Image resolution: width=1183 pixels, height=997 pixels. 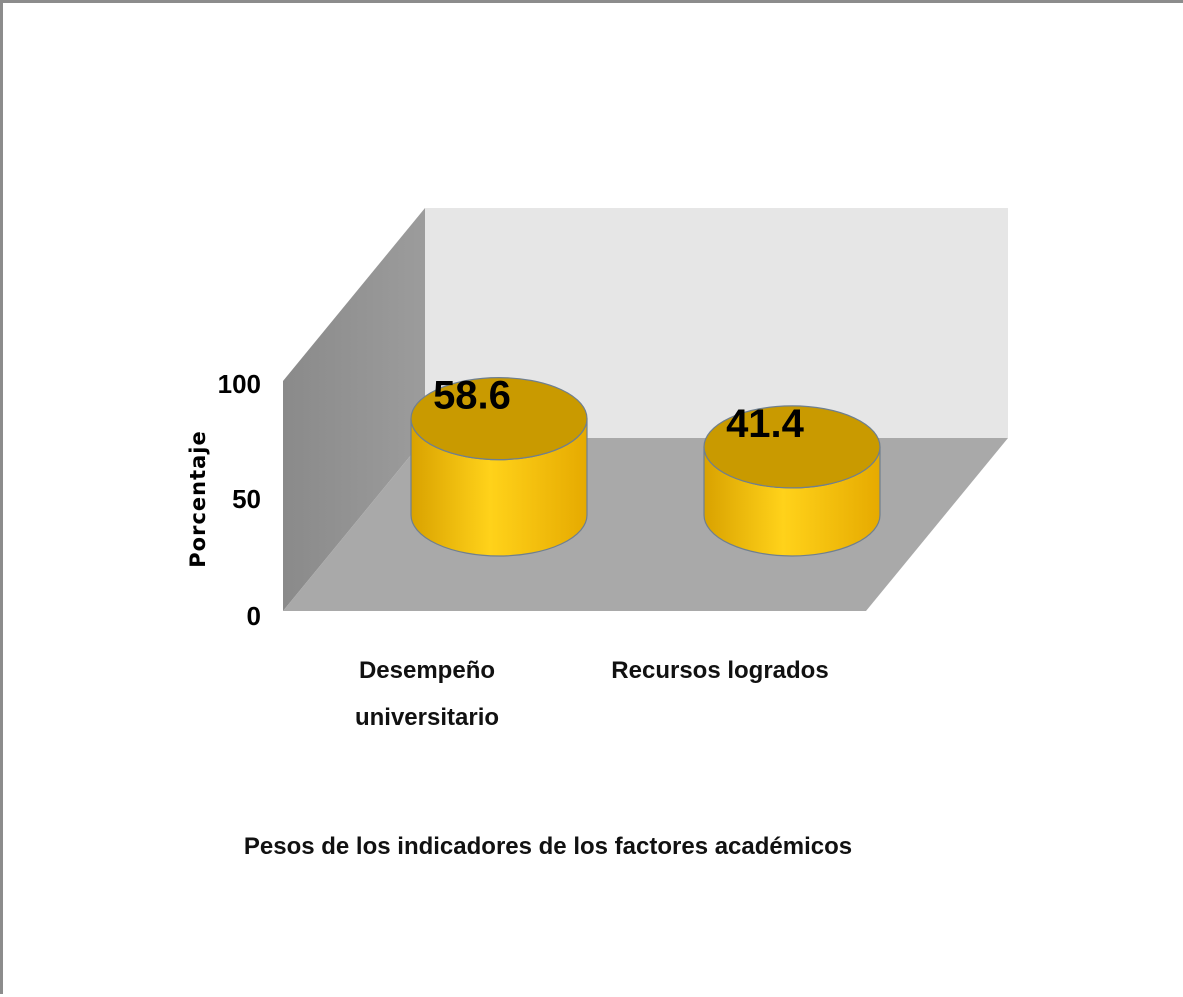 What do you see at coordinates (716, 323) in the screenshot?
I see `back-wall` at bounding box center [716, 323].